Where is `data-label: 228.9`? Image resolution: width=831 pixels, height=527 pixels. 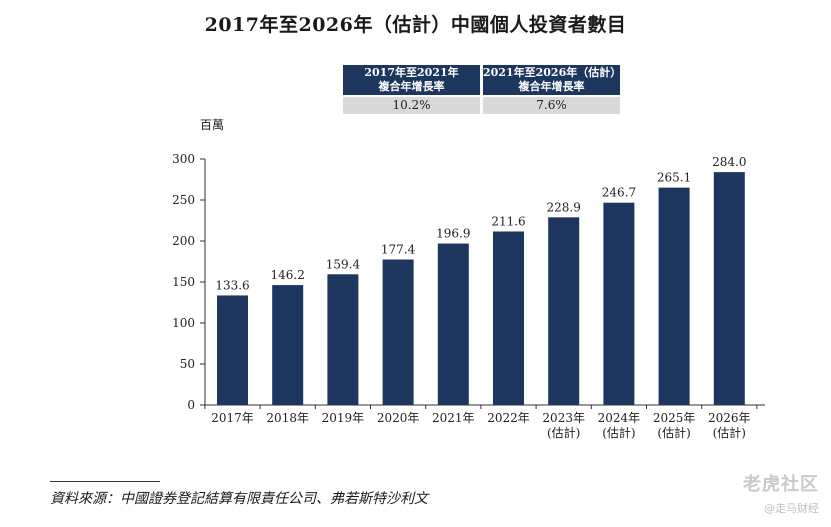 data-label: 228.9 is located at coordinates (564, 207).